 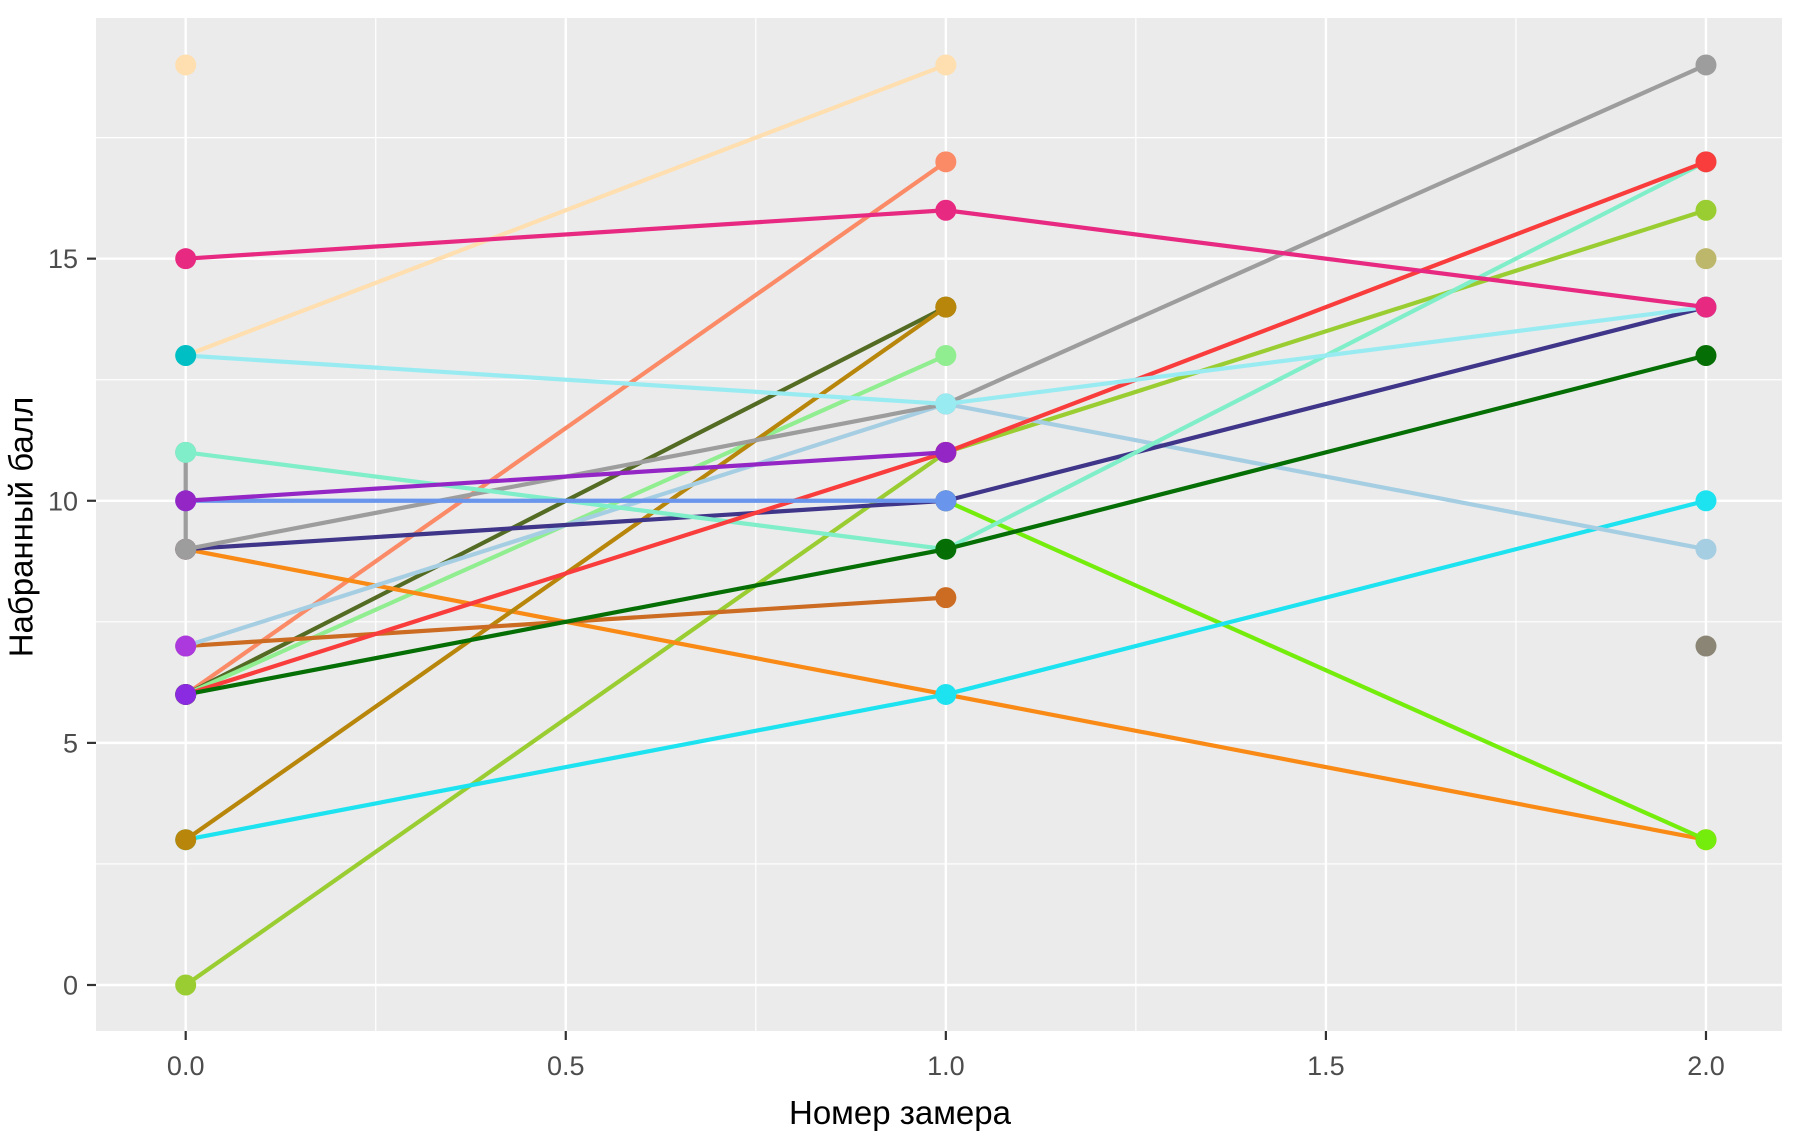 I want to click on y-tick-label: 0, so click(x=70, y=985).